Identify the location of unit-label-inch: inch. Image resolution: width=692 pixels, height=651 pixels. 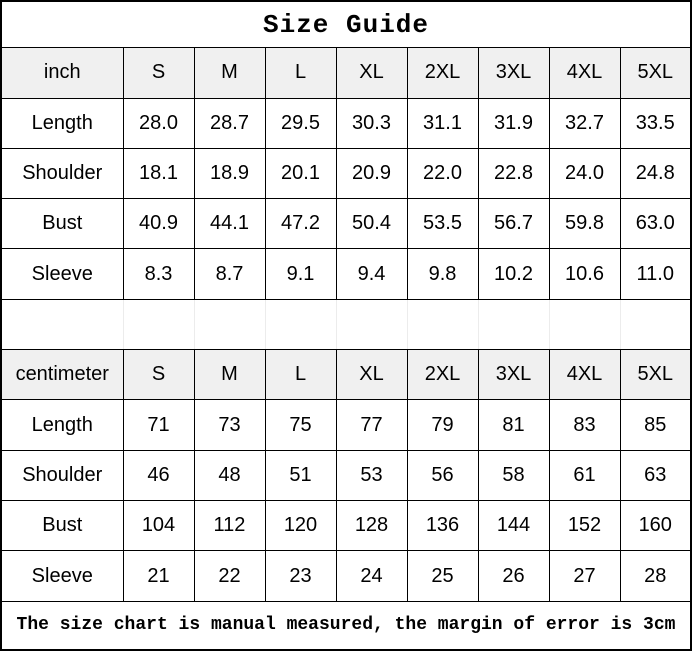
(62, 73).